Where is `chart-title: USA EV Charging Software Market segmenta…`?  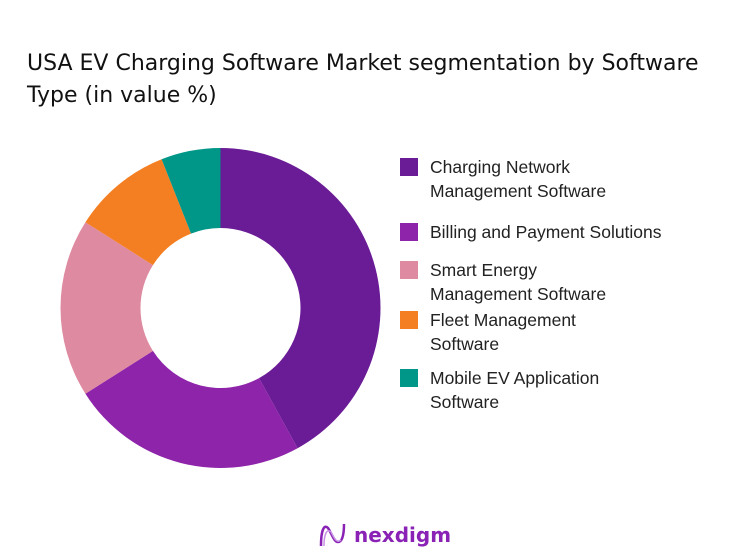 chart-title: USA EV Charging Software Market segmenta… is located at coordinates (363, 79).